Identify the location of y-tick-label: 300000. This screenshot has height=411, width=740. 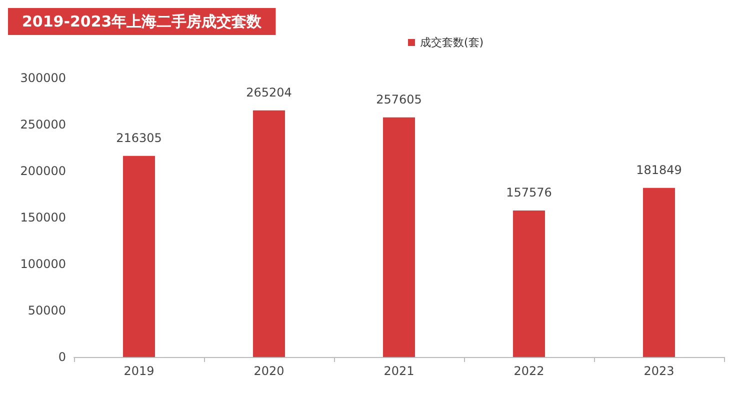
(43, 78).